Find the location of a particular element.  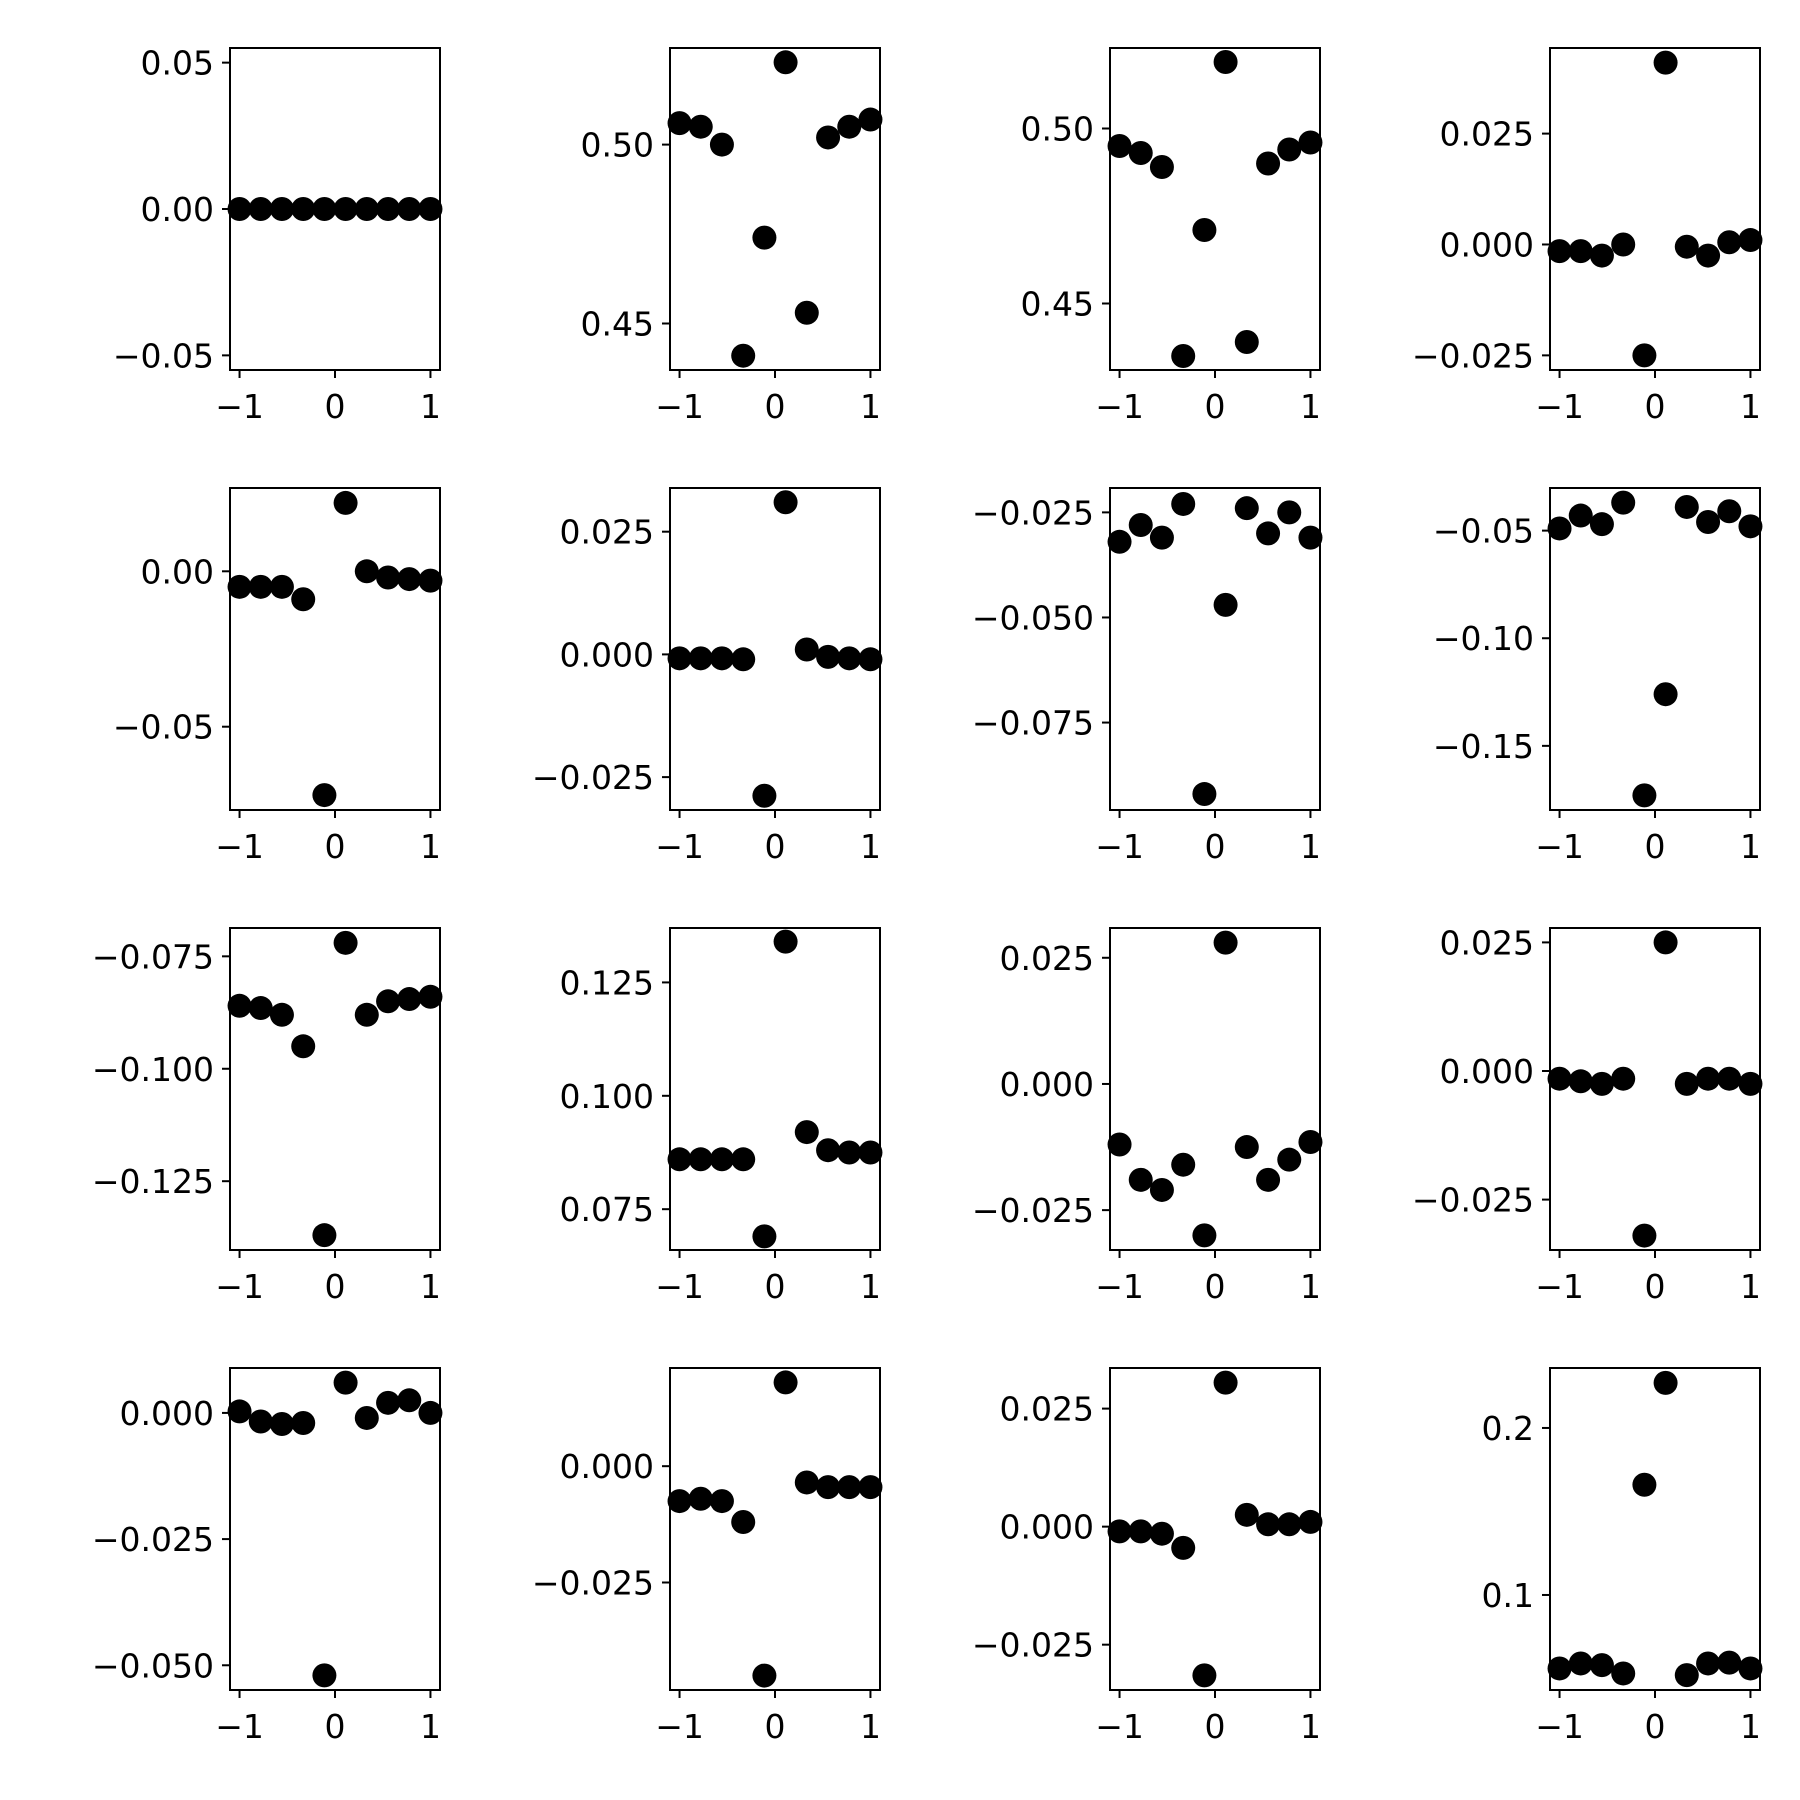

y-tick-label: 0.45 is located at coordinates (1057, 304).